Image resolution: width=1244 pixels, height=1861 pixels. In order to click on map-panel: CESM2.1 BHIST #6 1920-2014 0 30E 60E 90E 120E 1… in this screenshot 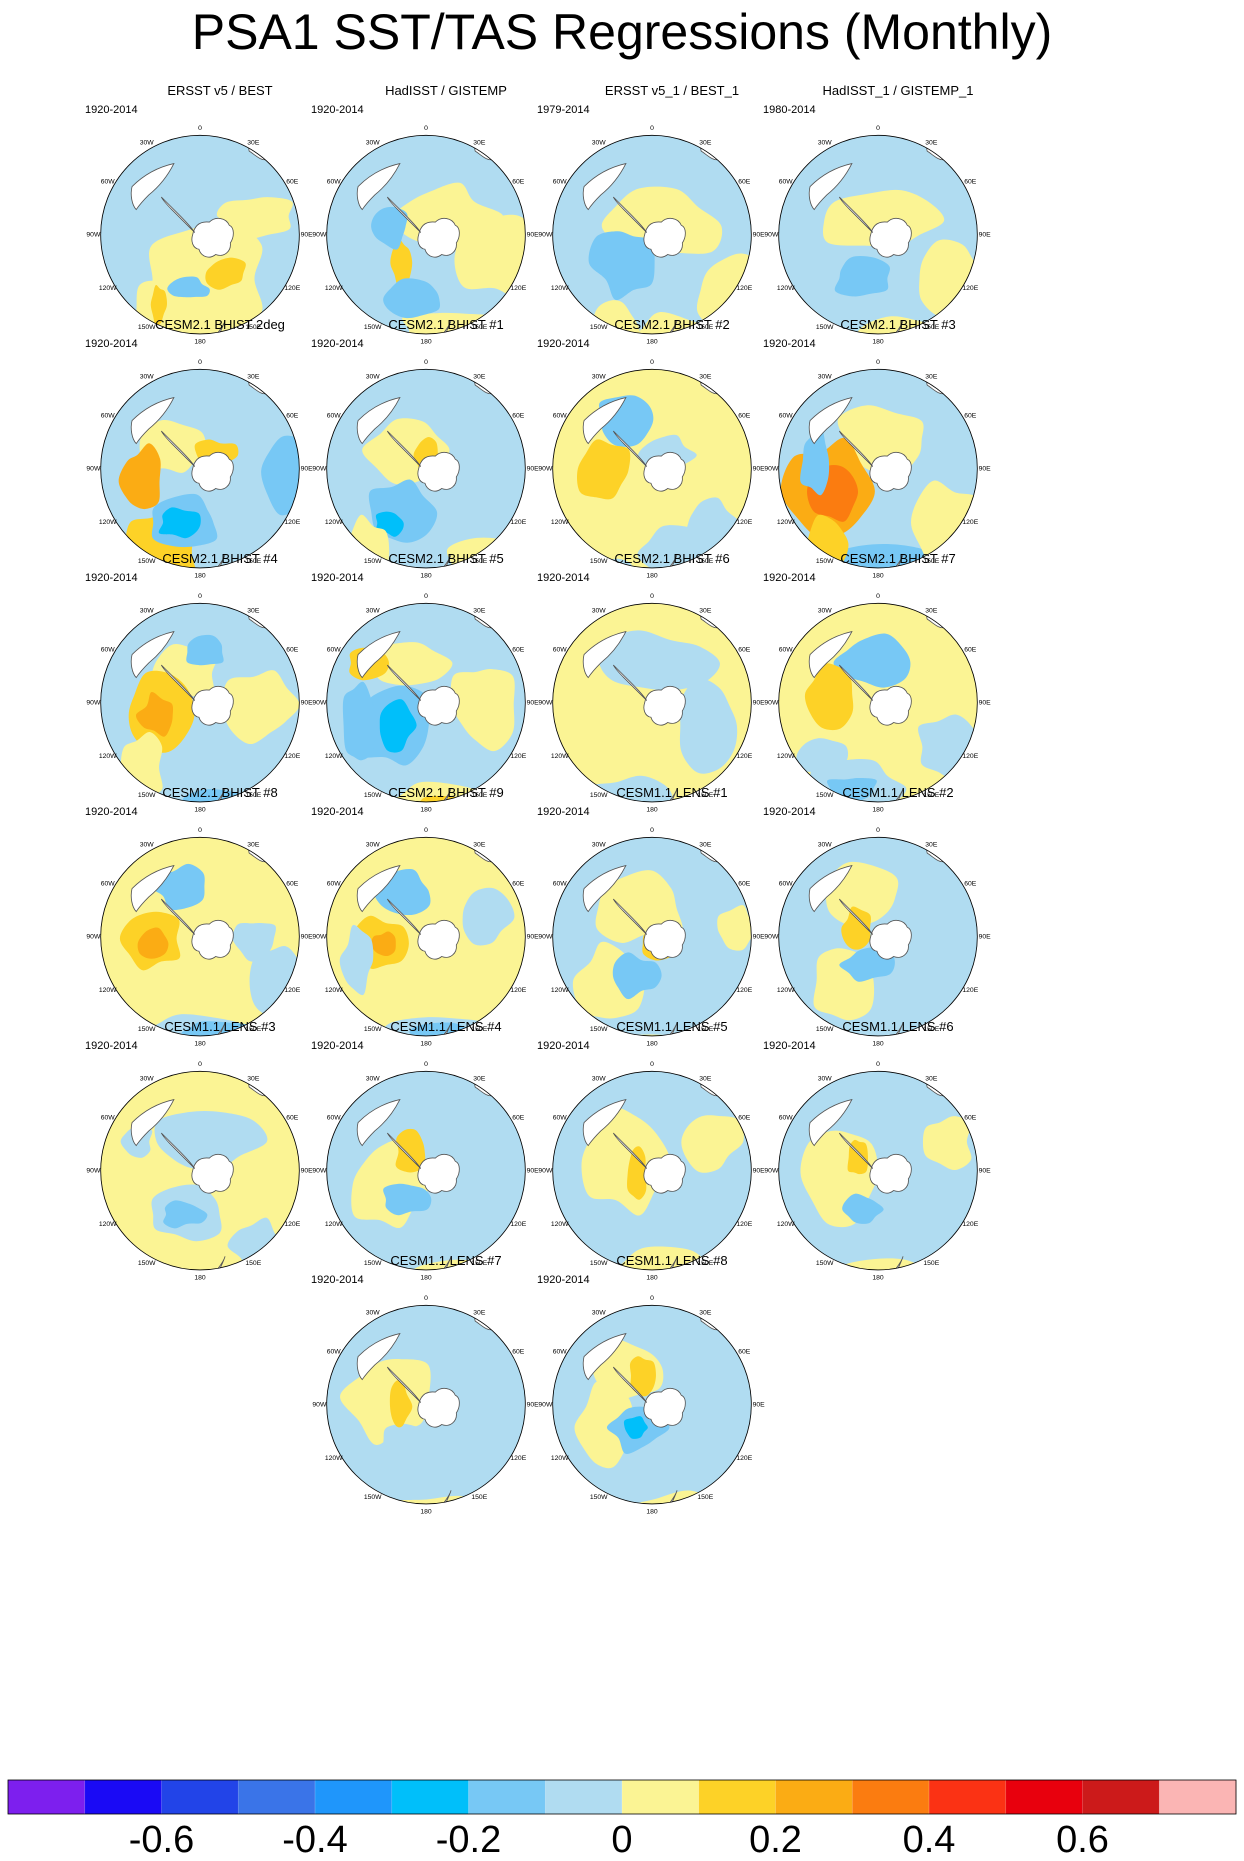, I will do `click(672, 686)`.